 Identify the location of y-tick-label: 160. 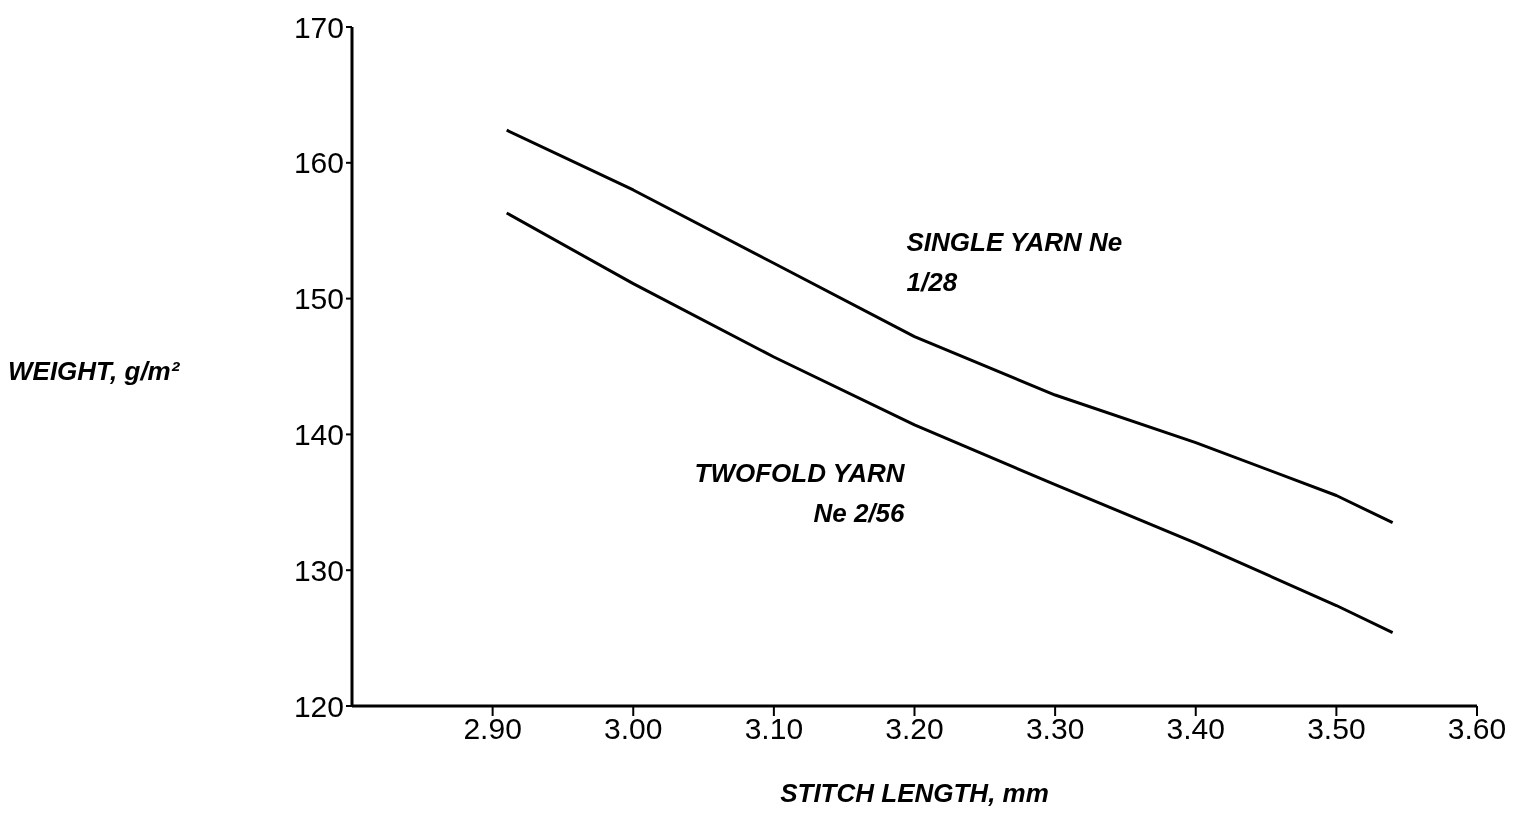
(318, 163).